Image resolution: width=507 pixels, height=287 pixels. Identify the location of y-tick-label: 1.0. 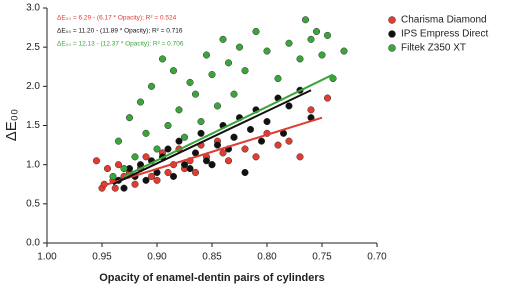
(33, 164).